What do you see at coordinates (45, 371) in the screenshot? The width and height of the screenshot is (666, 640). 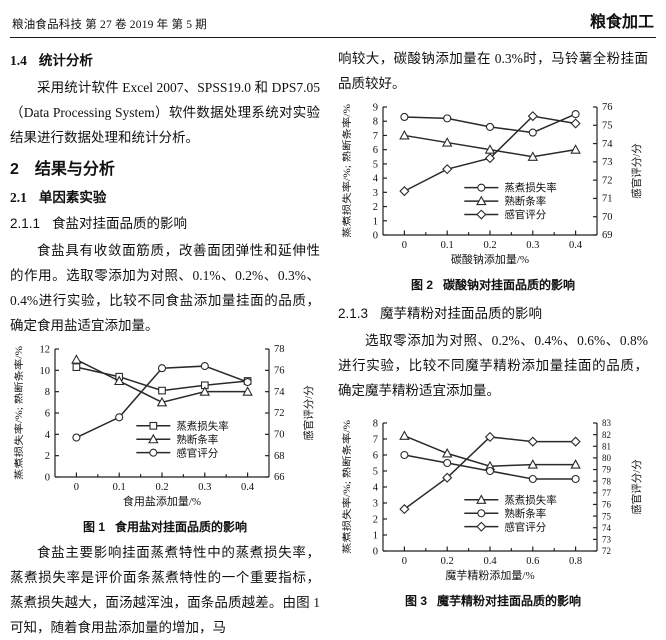 I see `svg-text: 10` at bounding box center [45, 371].